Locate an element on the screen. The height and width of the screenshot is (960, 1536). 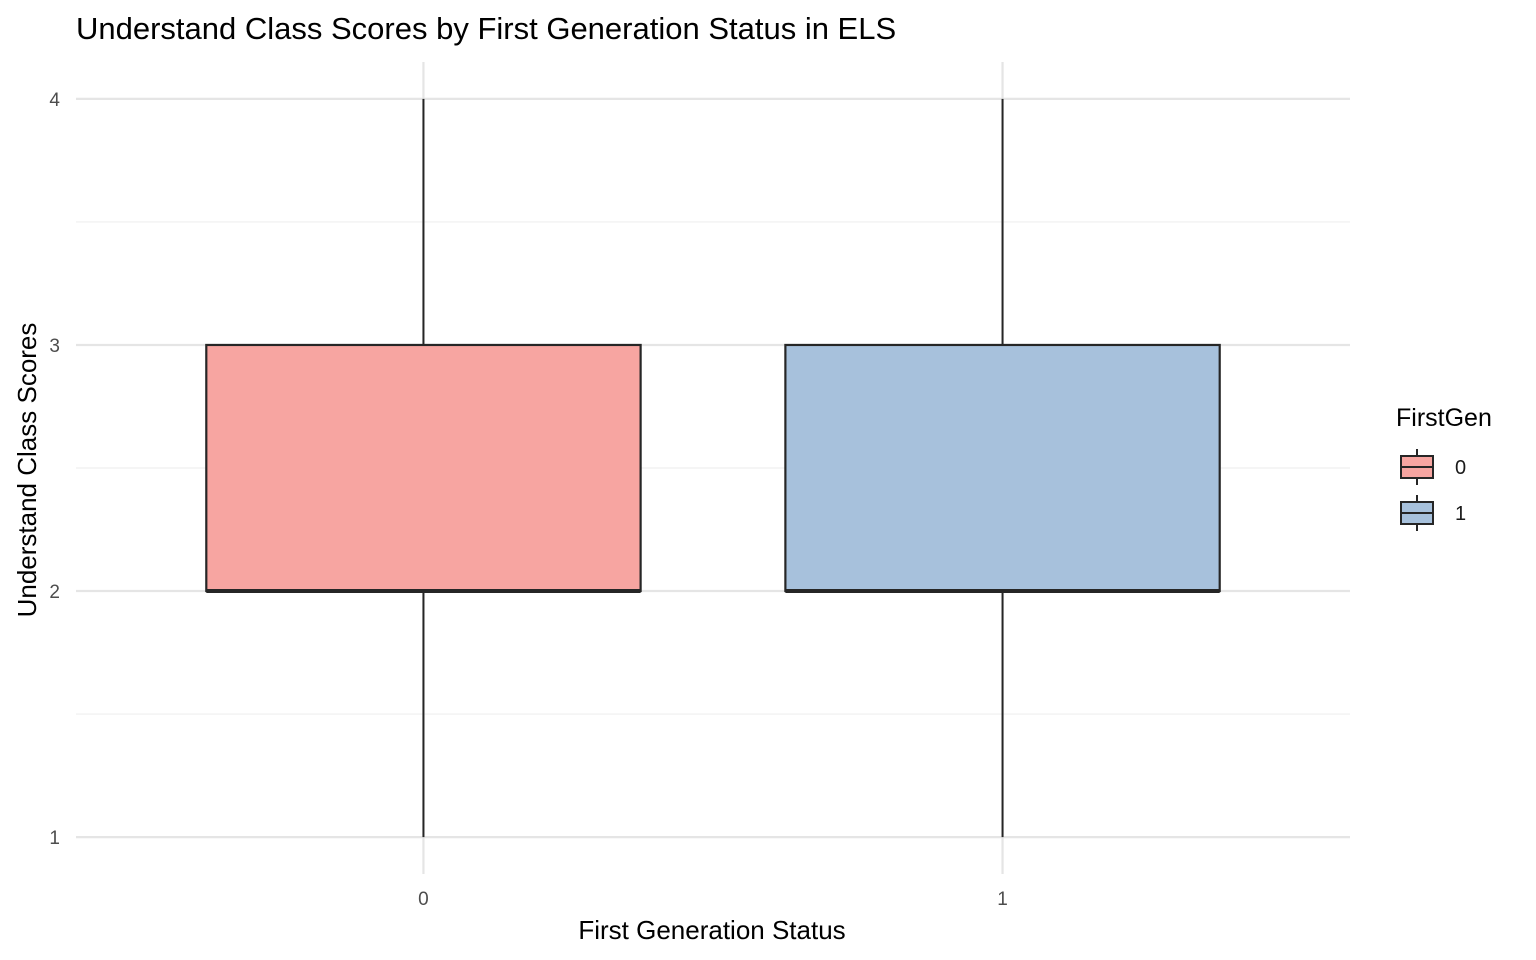
legend-item-0: 0 is located at coordinates (1433, 467).